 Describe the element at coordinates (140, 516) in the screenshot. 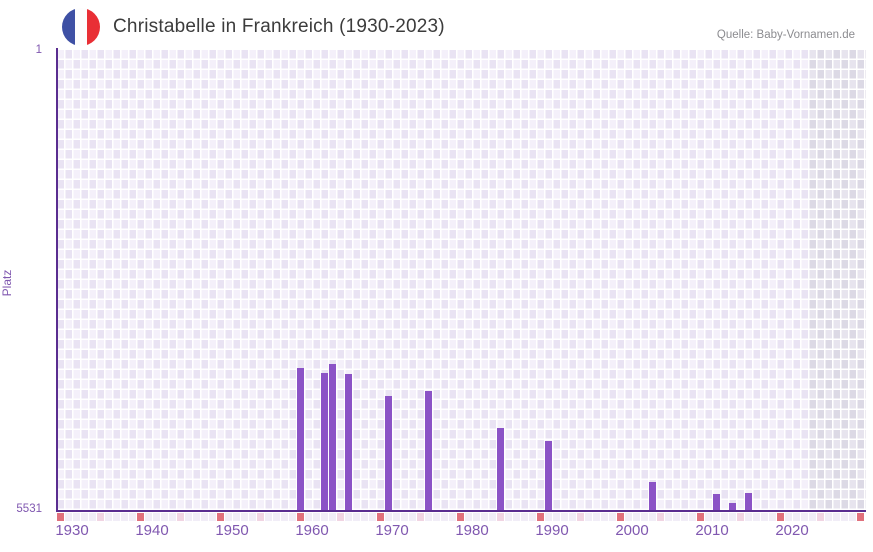

I see `ruler-cell-1938` at that location.